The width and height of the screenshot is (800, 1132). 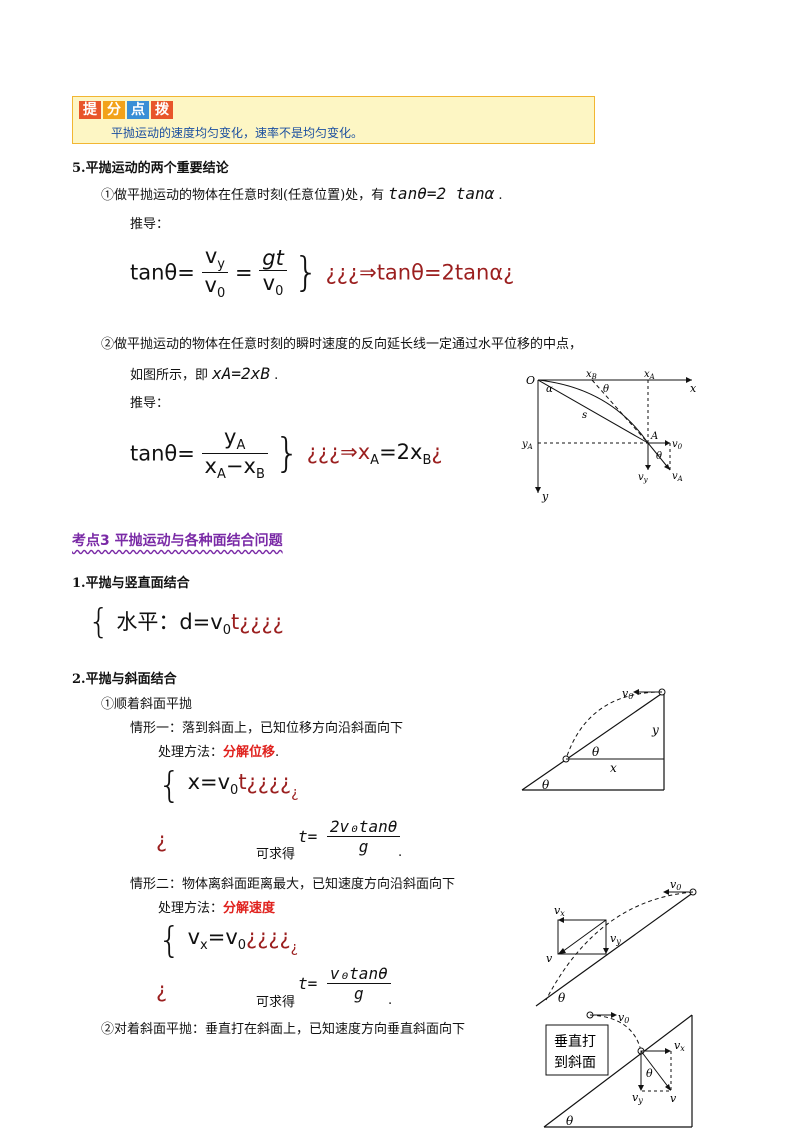 I want to click on conclusion2-prefix: 如图所示，即, so click(x=169, y=375).